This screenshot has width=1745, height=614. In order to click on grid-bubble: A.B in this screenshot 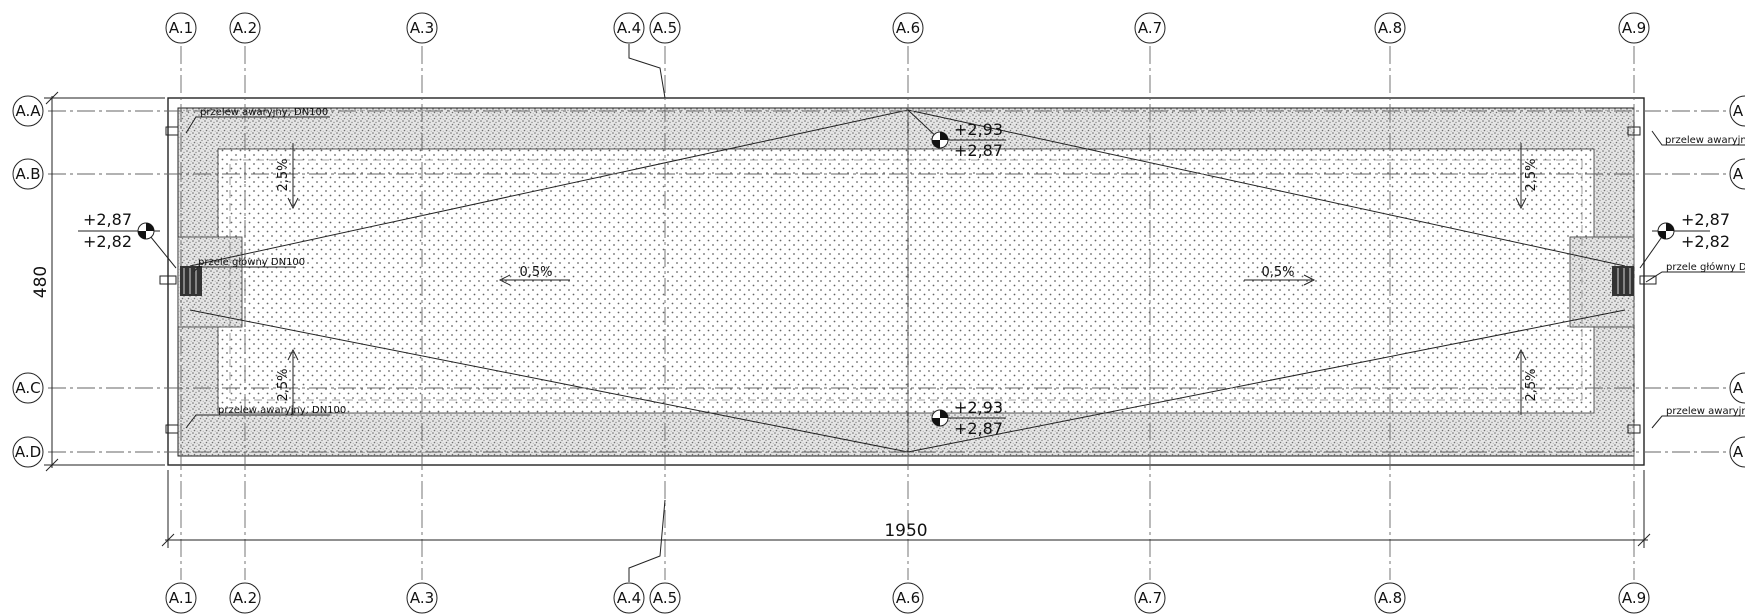, I will do `click(28, 174)`.